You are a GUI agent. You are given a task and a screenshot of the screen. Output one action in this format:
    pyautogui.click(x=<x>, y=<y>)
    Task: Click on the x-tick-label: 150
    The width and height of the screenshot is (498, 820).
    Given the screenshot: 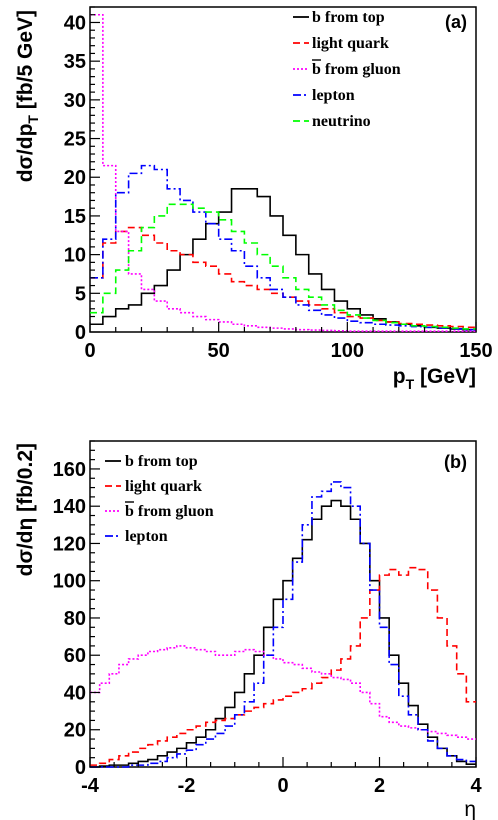 What is the action you would take?
    pyautogui.click(x=475, y=351)
    